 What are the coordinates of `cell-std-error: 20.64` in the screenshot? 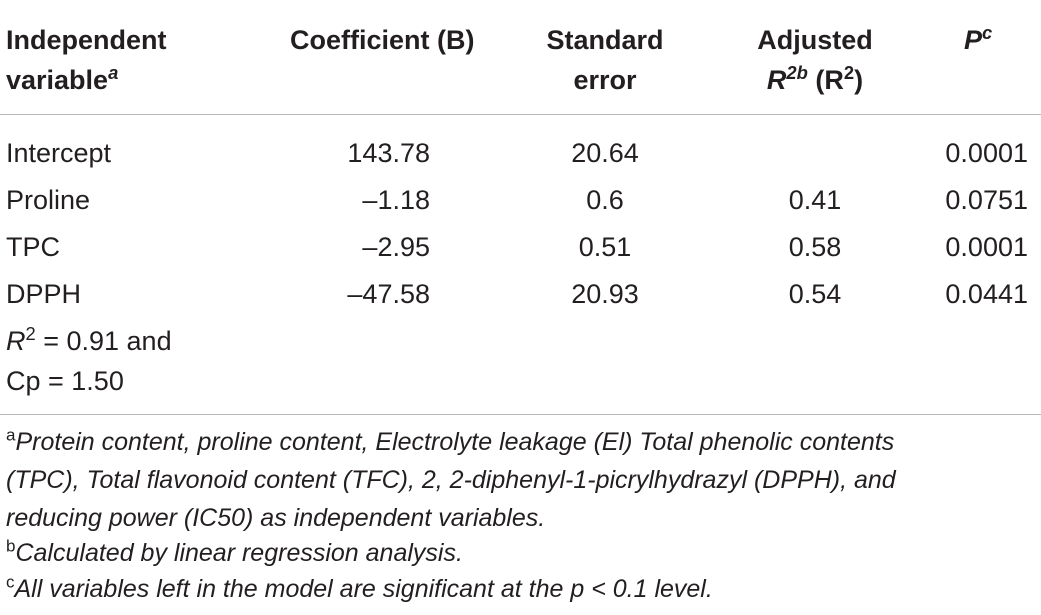 It's located at (605, 153).